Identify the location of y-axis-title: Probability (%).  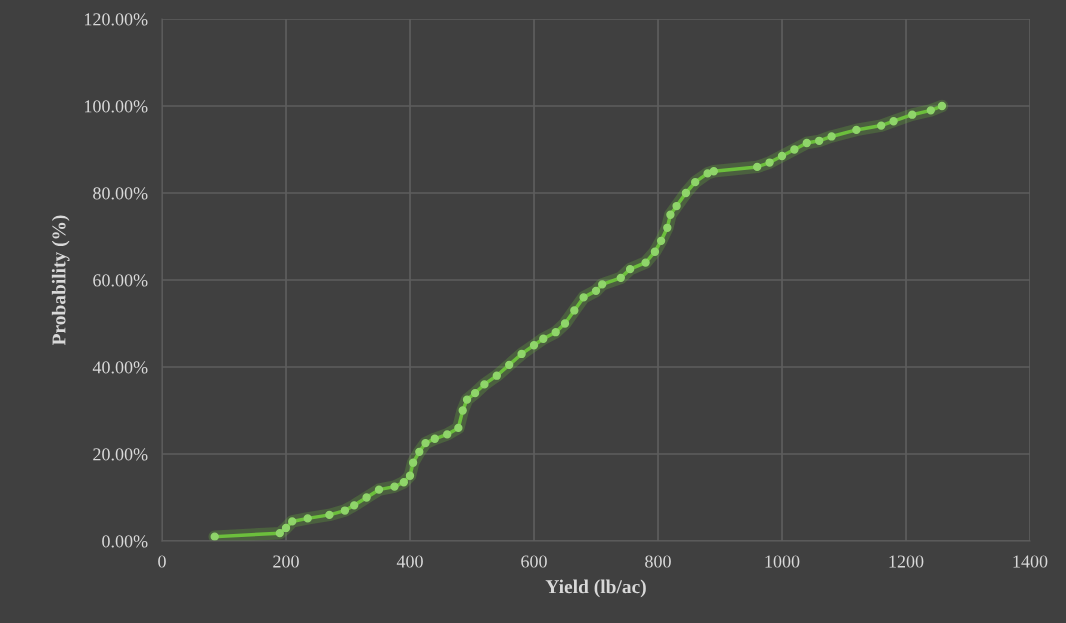
(60, 280).